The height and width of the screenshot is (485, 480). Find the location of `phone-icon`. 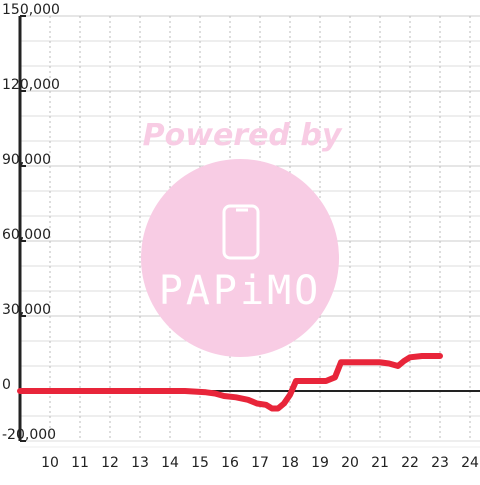

phone-icon is located at coordinates (241, 232).